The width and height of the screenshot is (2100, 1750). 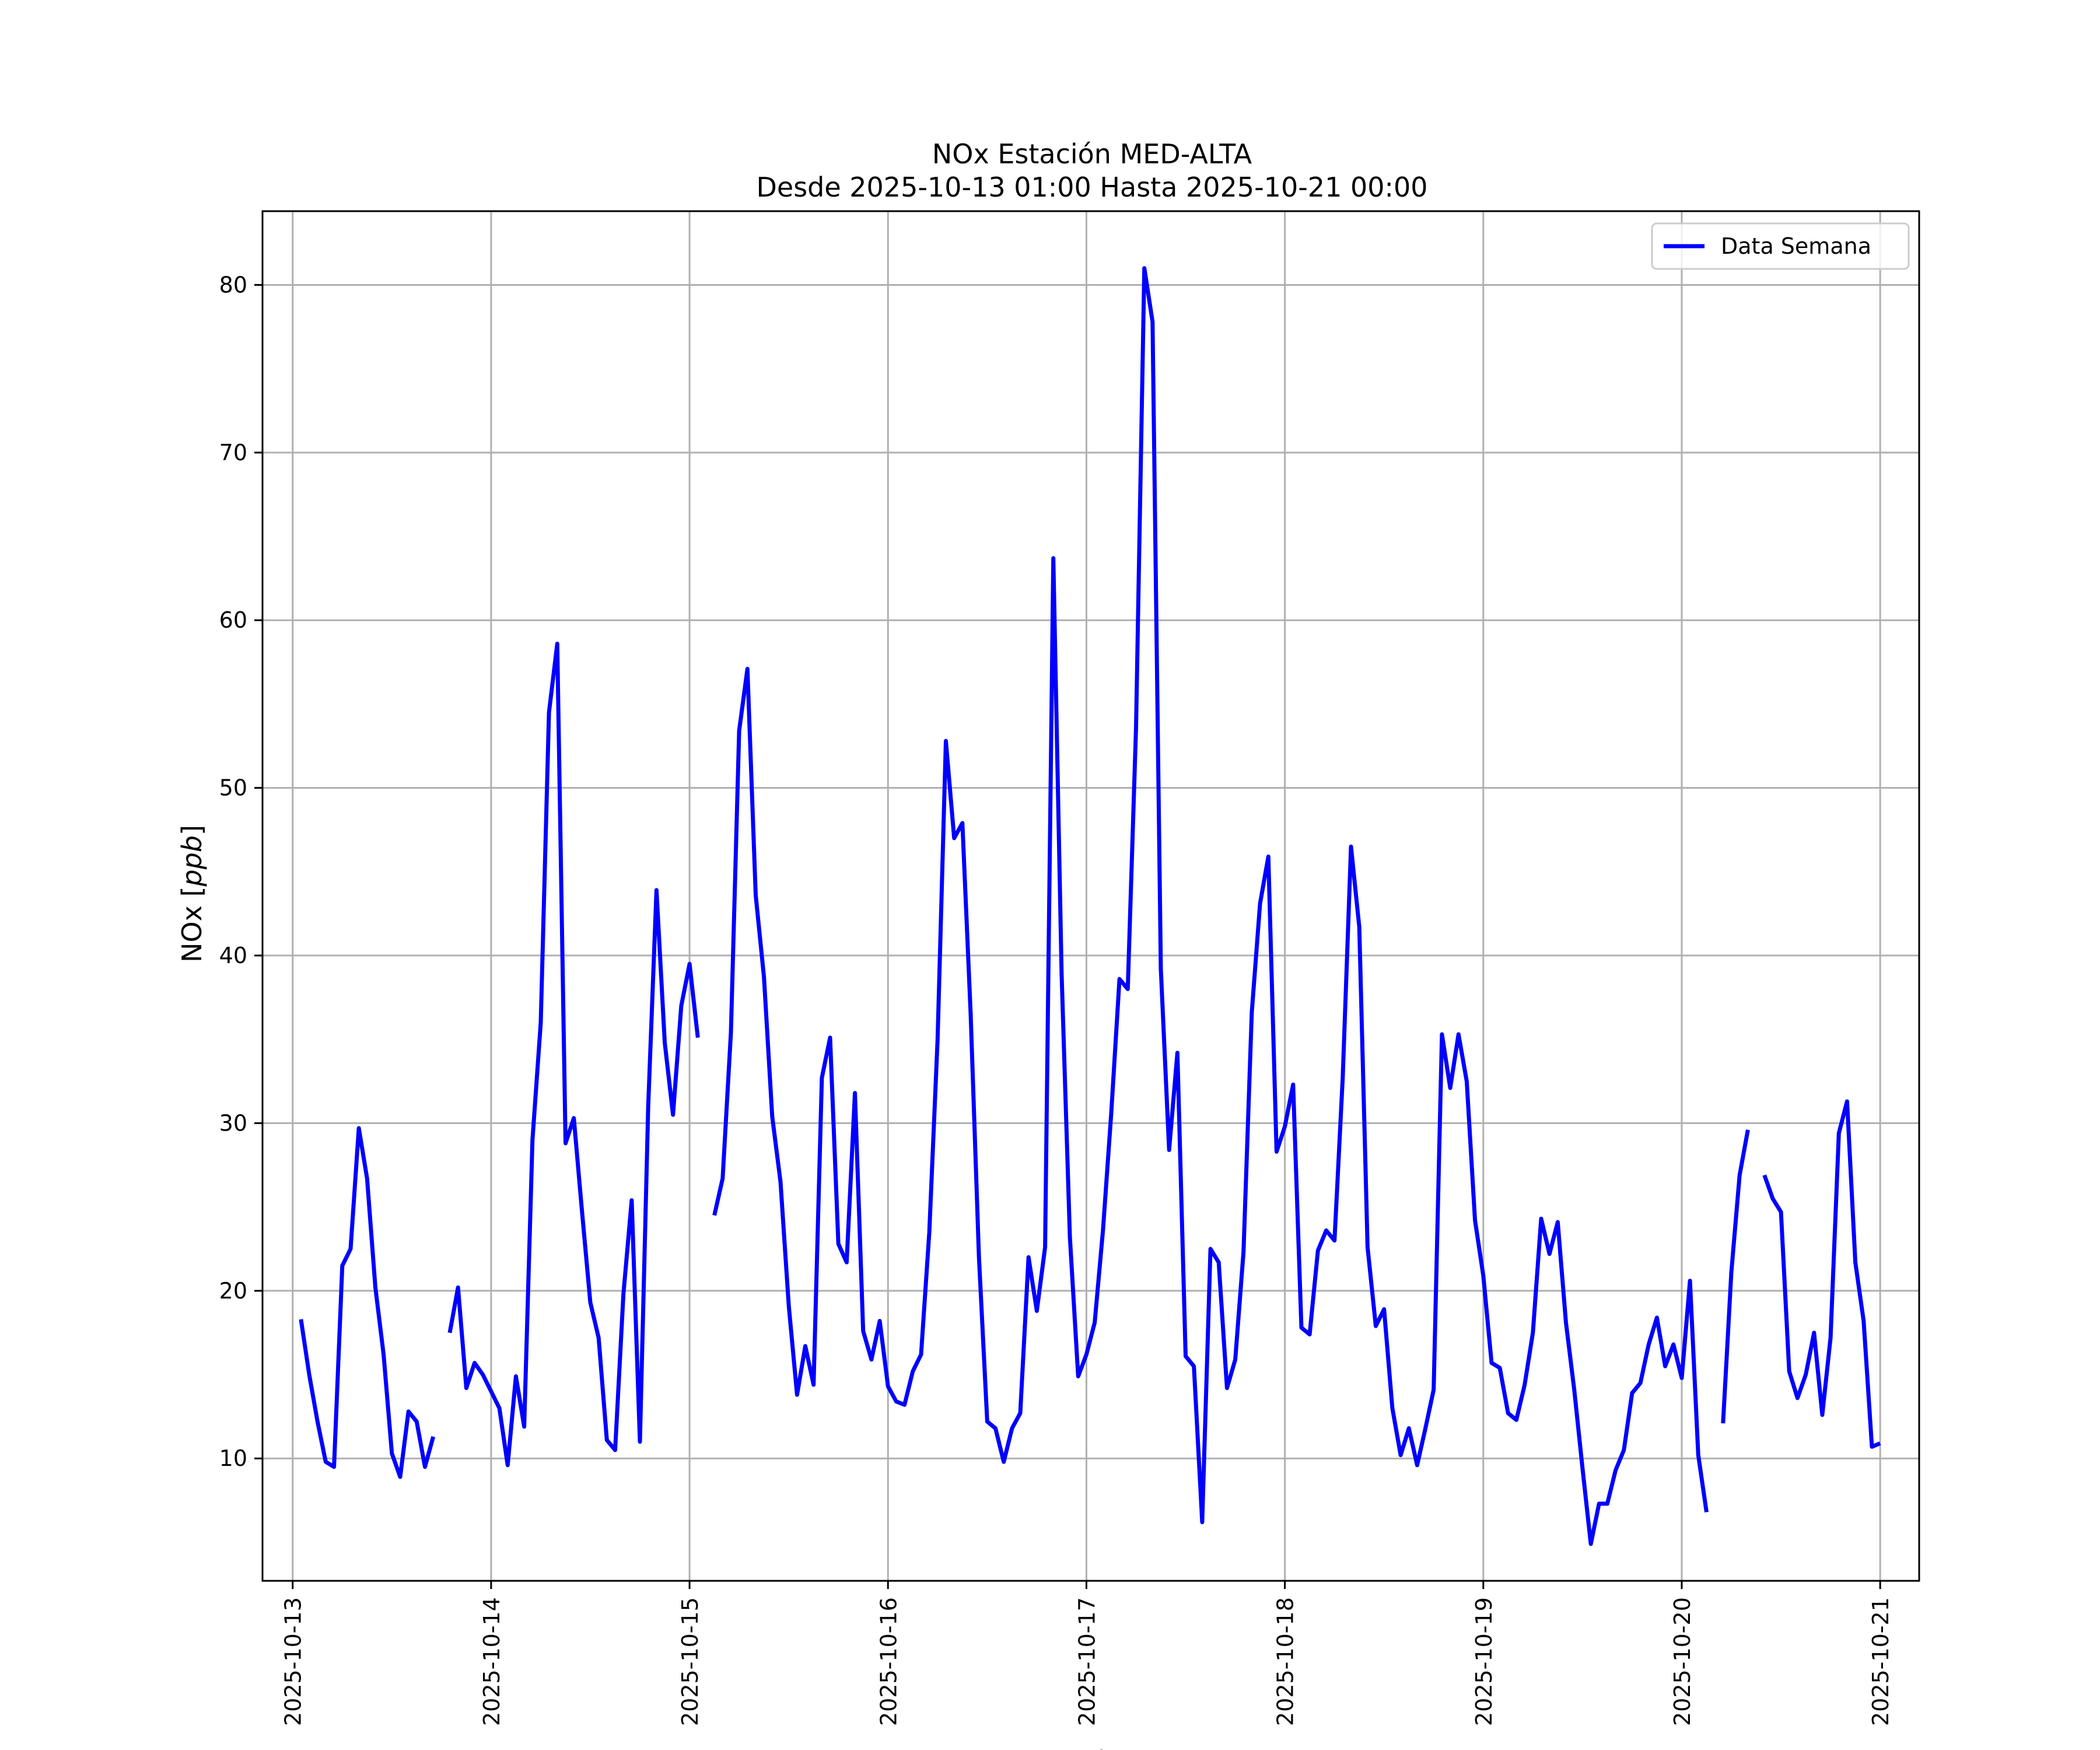 What do you see at coordinates (1087, 1661) in the screenshot?
I see `x-tick-label: 2025-10-17` at bounding box center [1087, 1661].